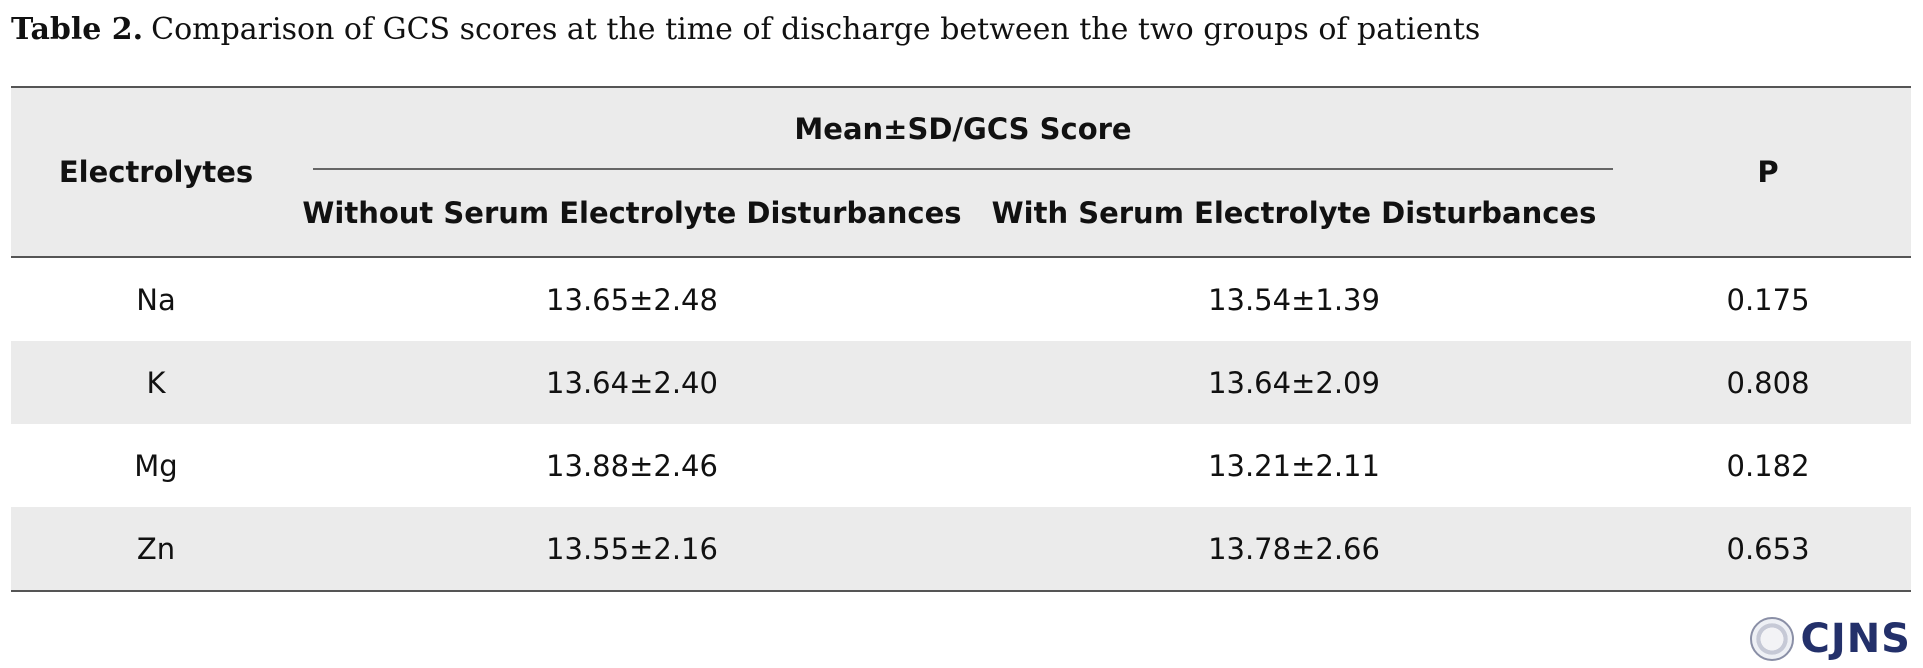  What do you see at coordinates (1768, 299) in the screenshot?
I see `cell-p: 0.175` at bounding box center [1768, 299].